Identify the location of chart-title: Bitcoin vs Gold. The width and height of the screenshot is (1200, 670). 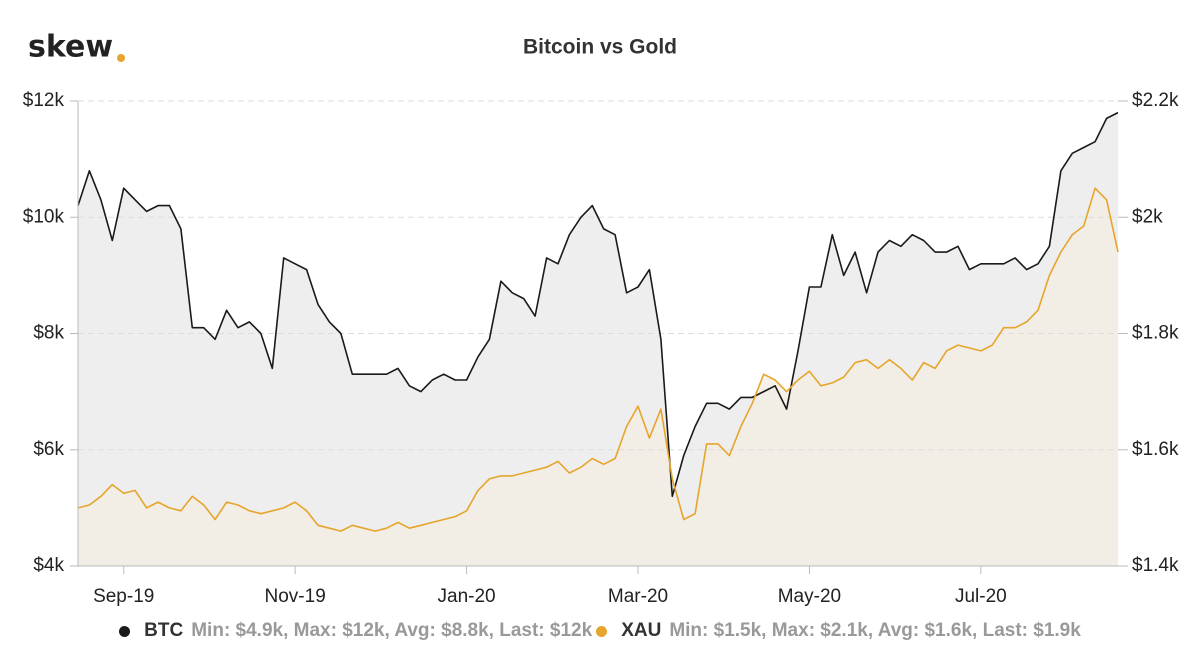
(600, 47).